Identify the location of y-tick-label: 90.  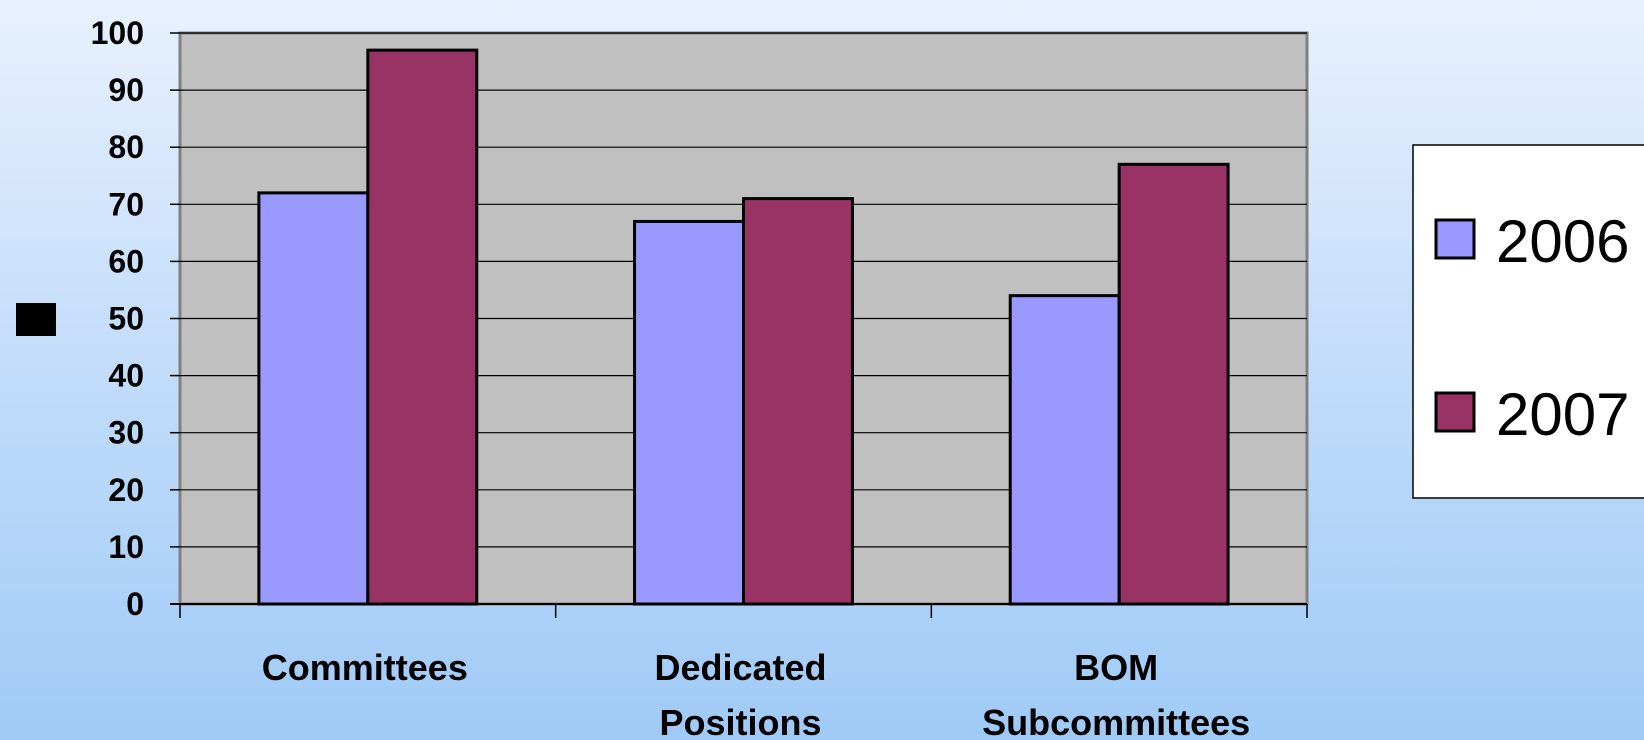
(126, 90).